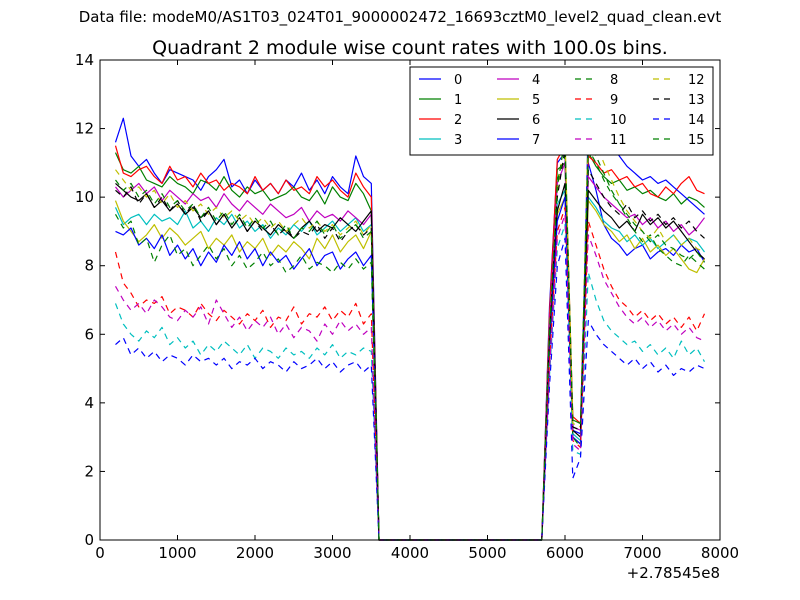  Describe the element at coordinates (673, 573) in the screenshot. I see `x-axis-offset: +2.78545e8` at that location.